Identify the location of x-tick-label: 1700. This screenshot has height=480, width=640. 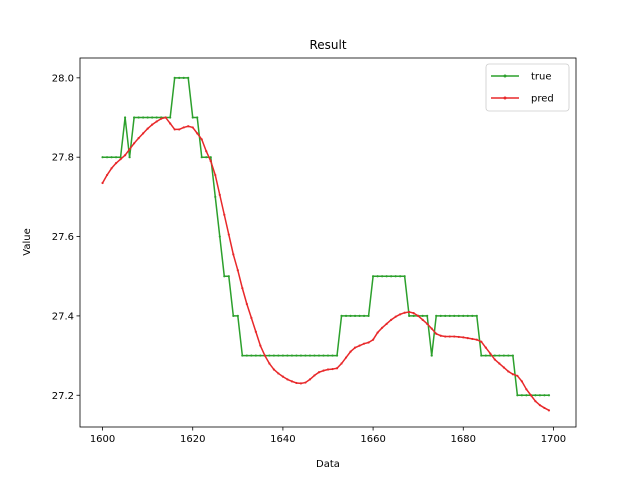
(553, 439).